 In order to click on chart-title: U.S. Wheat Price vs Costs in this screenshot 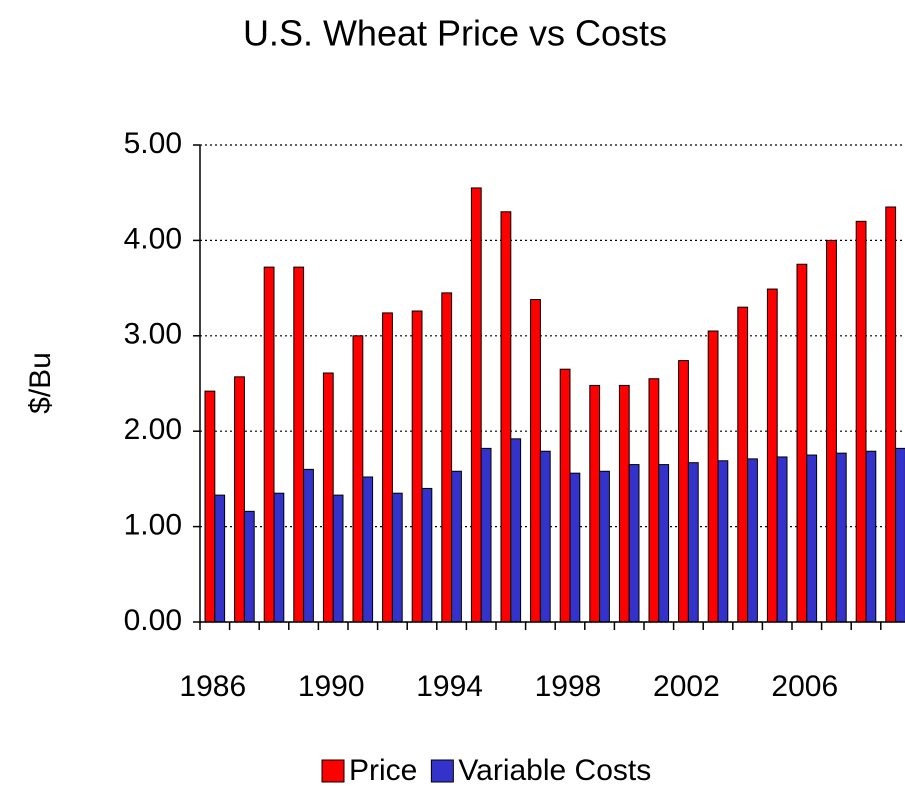, I will do `click(455, 33)`.